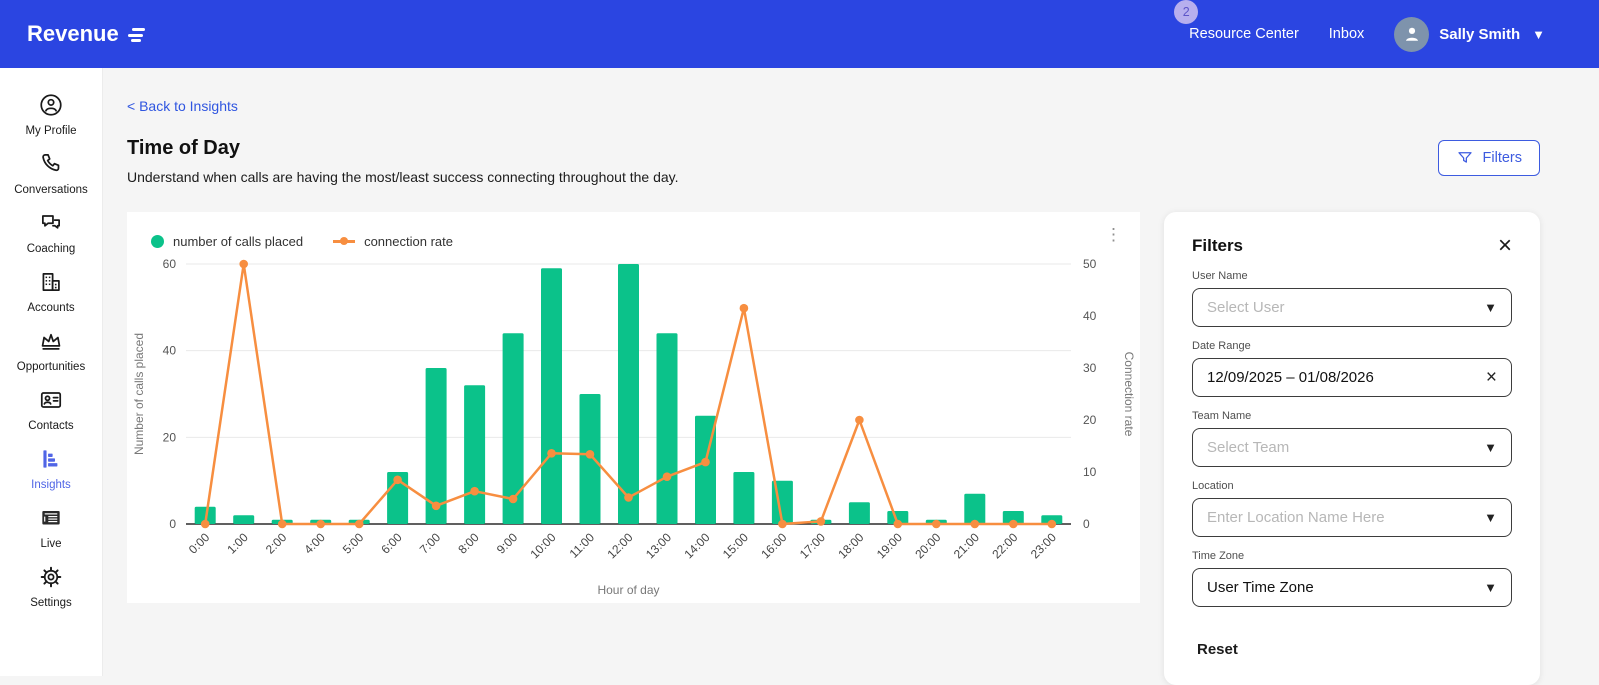 Image resolution: width=1599 pixels, height=685 pixels. Describe the element at coordinates (314, 543) in the screenshot. I see `svg-text: 4:00` at that location.